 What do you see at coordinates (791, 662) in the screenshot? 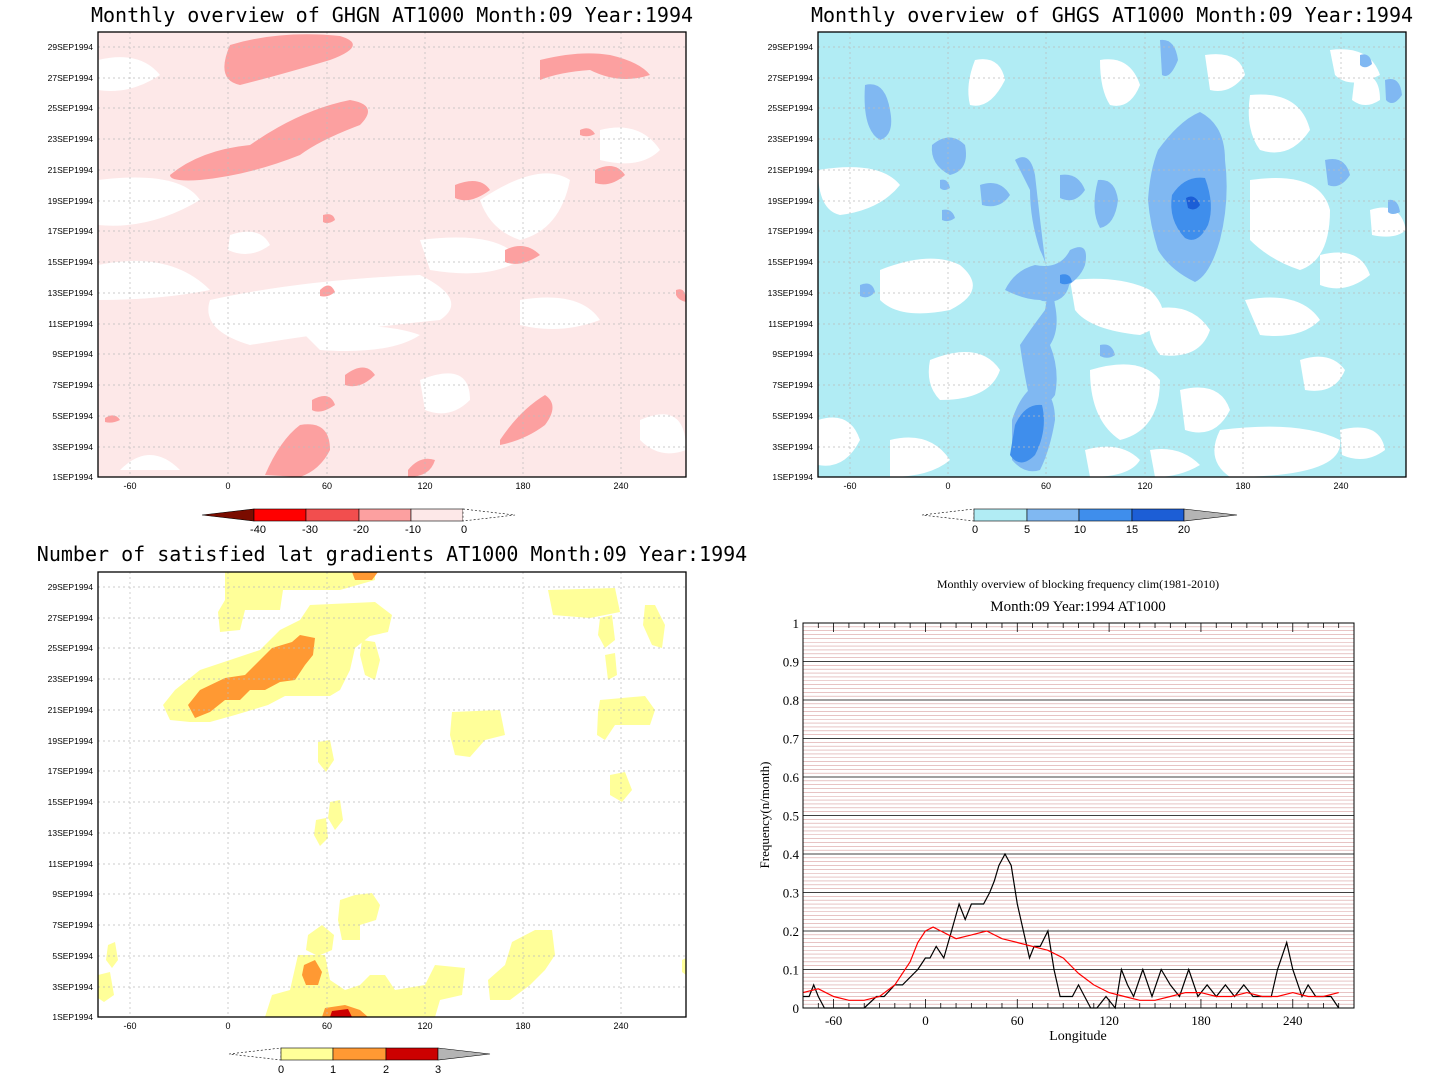
I see `y-tick-label: 0.9` at bounding box center [791, 662].